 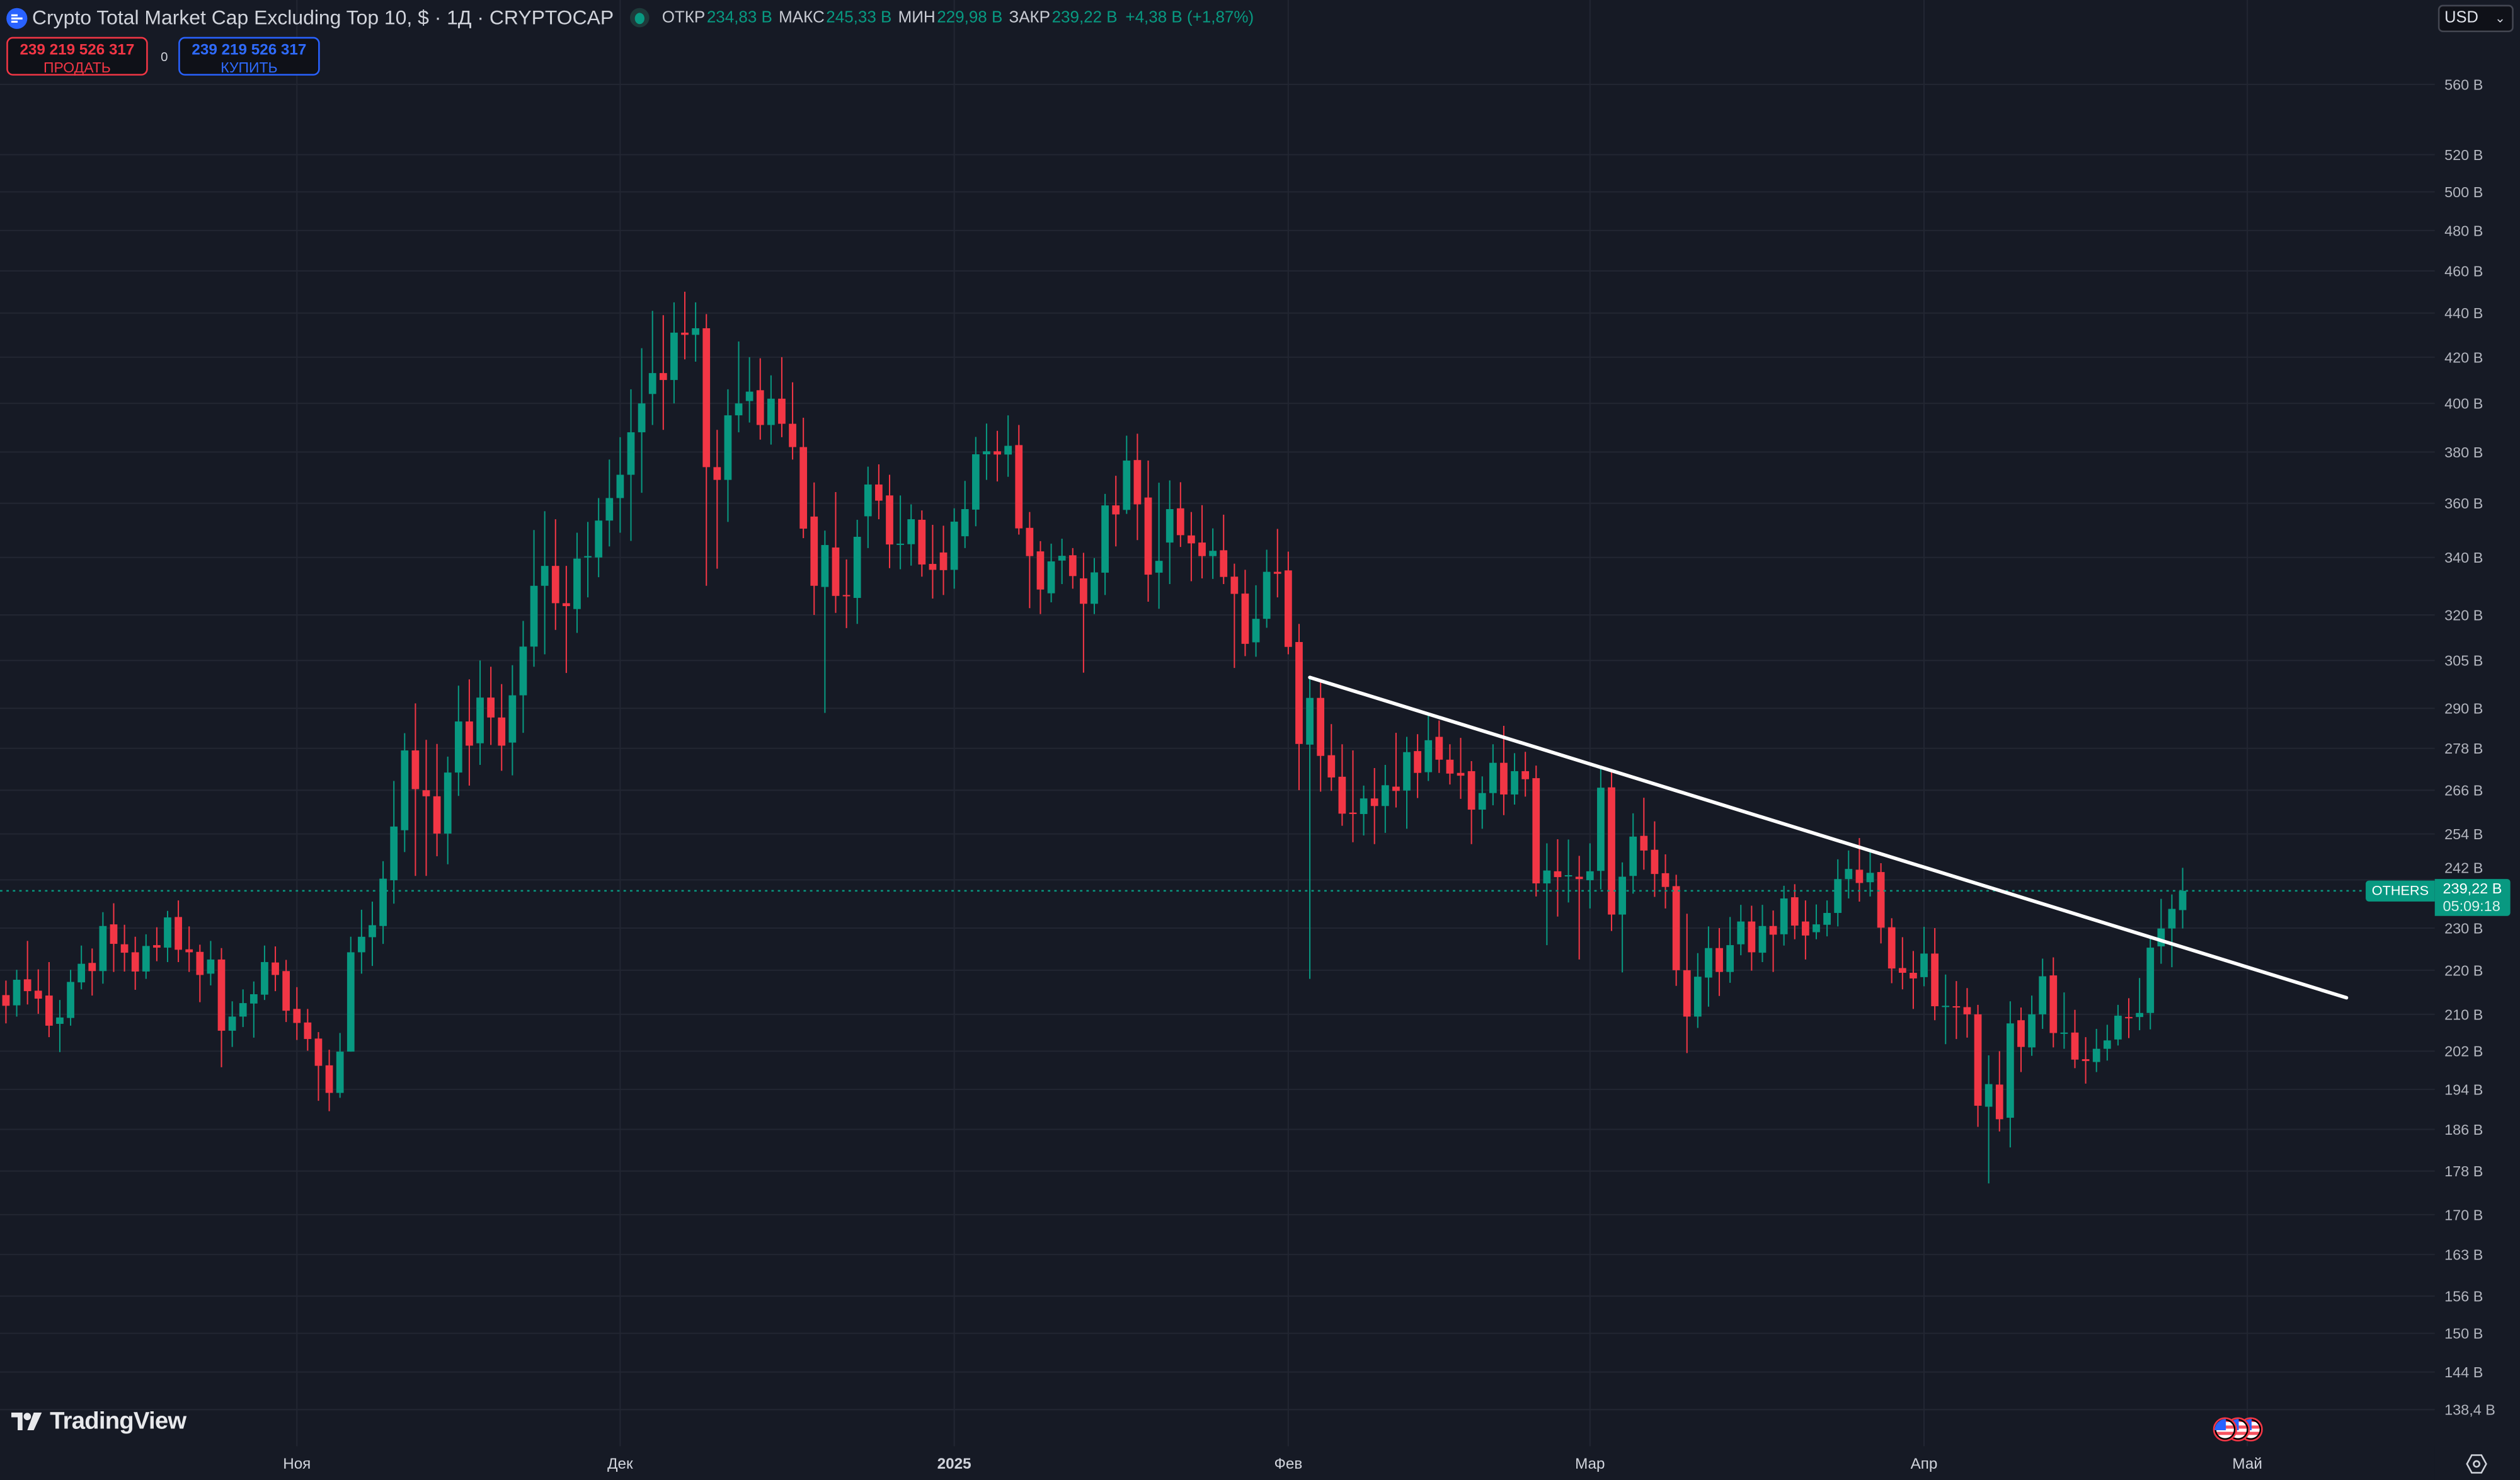 What do you see at coordinates (2500, 18) in the screenshot?
I see `chevron-down-icon: ⌄` at bounding box center [2500, 18].